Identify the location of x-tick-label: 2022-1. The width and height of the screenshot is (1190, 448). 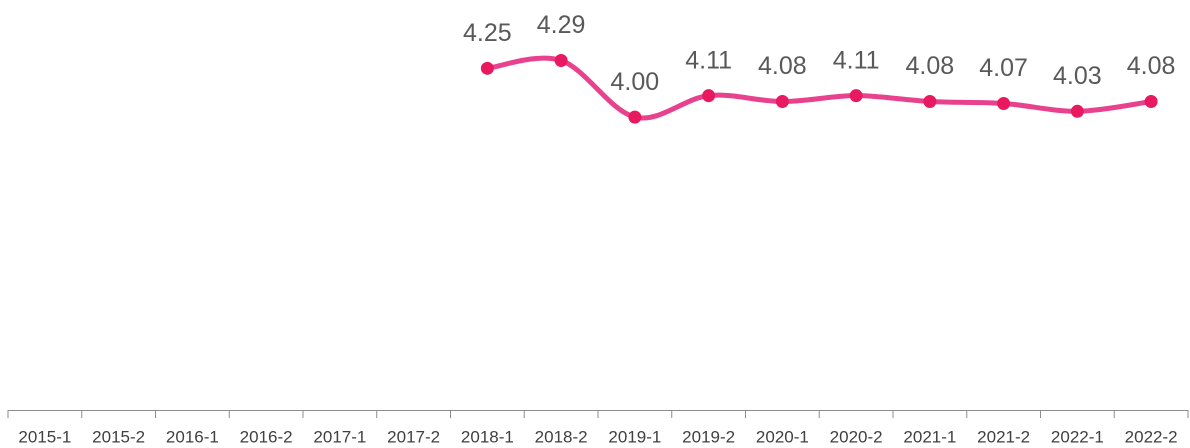
(1077, 436).